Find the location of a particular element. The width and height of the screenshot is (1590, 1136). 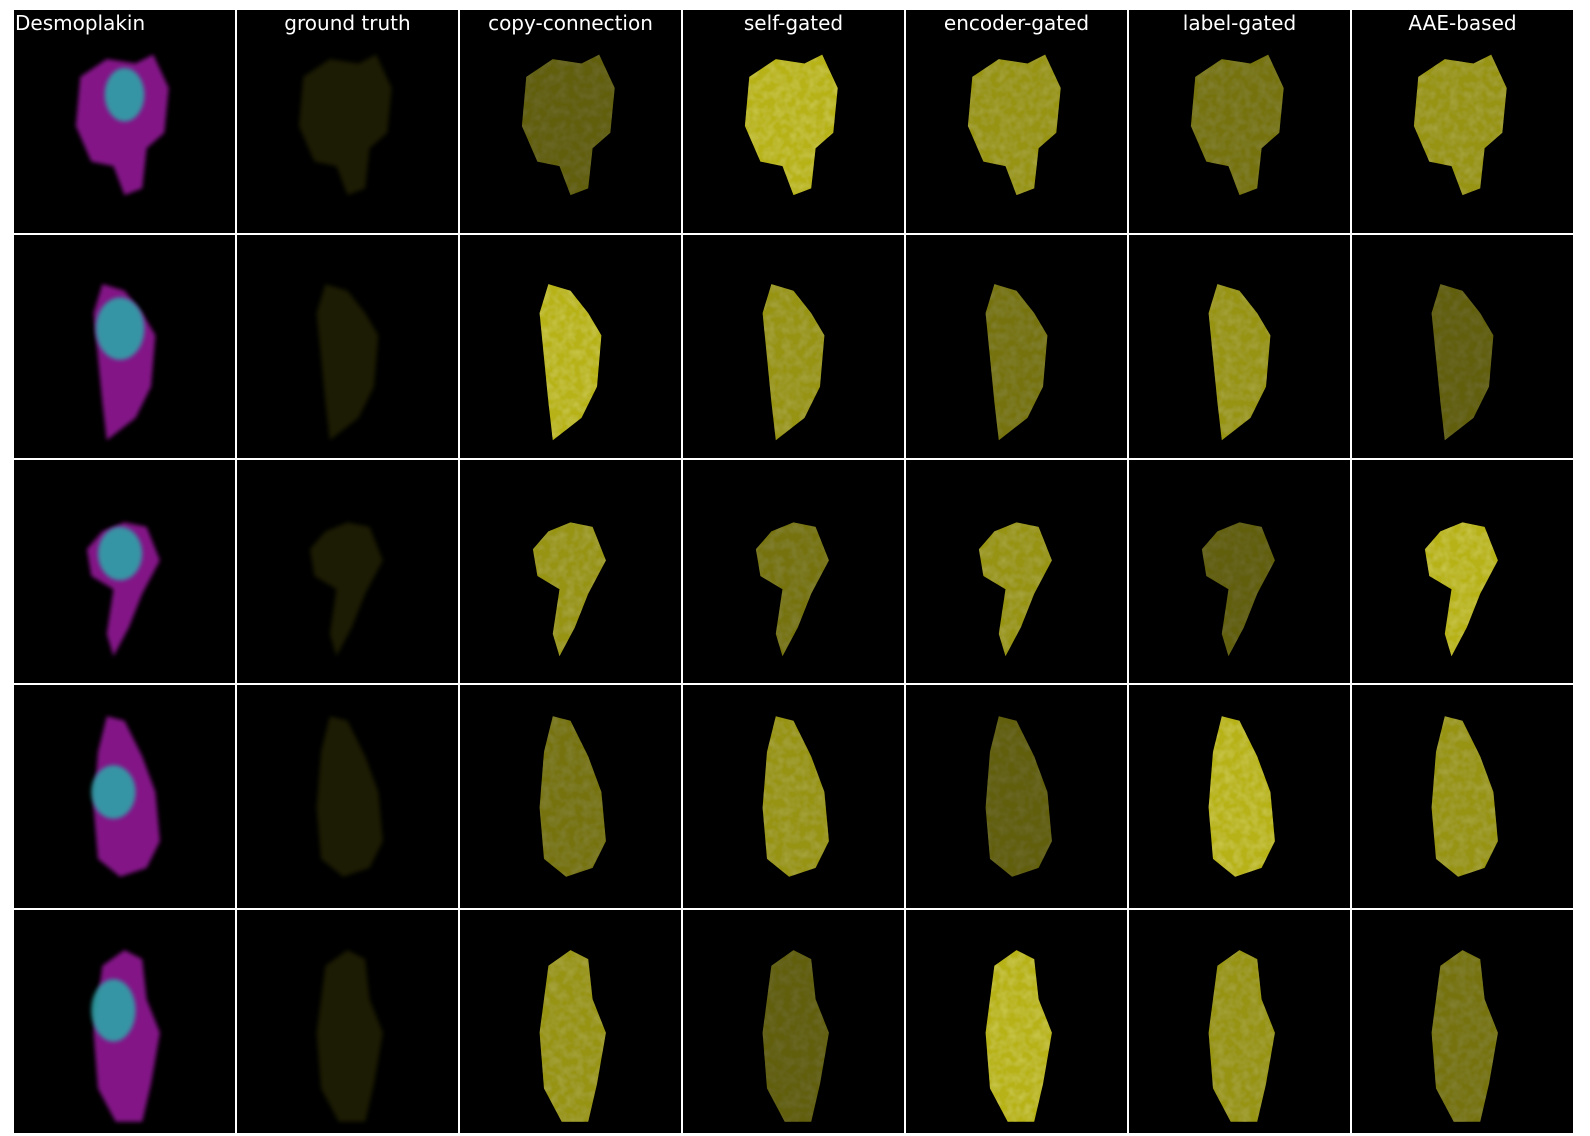

image-tile-r1-c7 is located at coordinates (1462, 121).